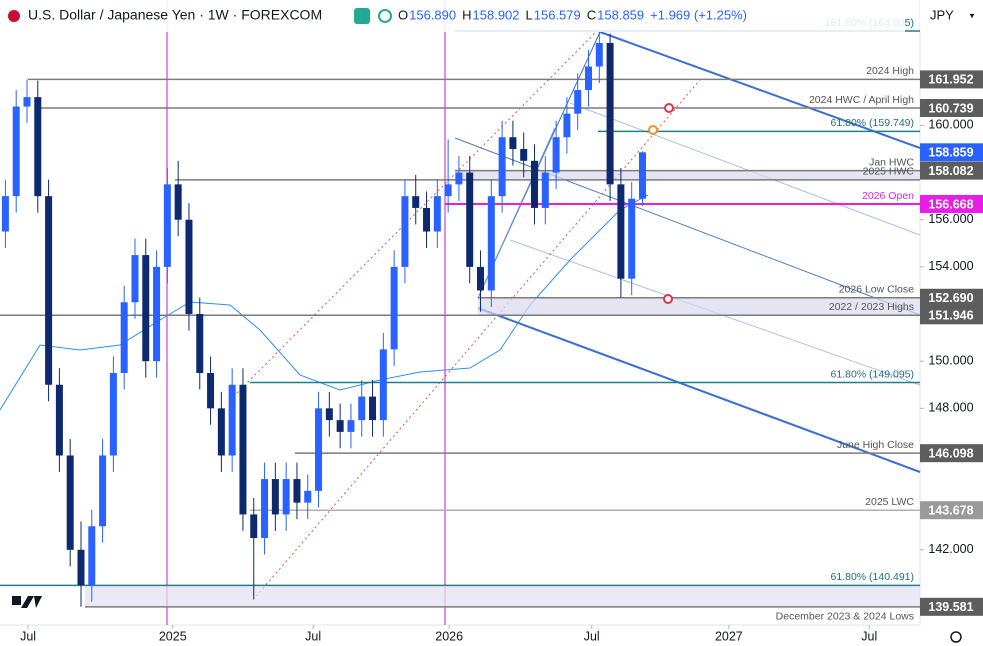 The width and height of the screenshot is (983, 646). What do you see at coordinates (950, 549) in the screenshot?
I see `y-tick-label: 142.000` at bounding box center [950, 549].